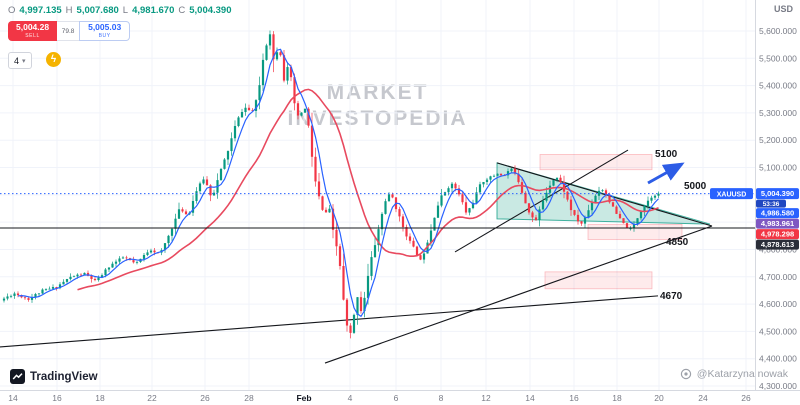 The height and width of the screenshot is (405, 800). I want to click on sell-button: 5,004.28 SELL, so click(33, 31).